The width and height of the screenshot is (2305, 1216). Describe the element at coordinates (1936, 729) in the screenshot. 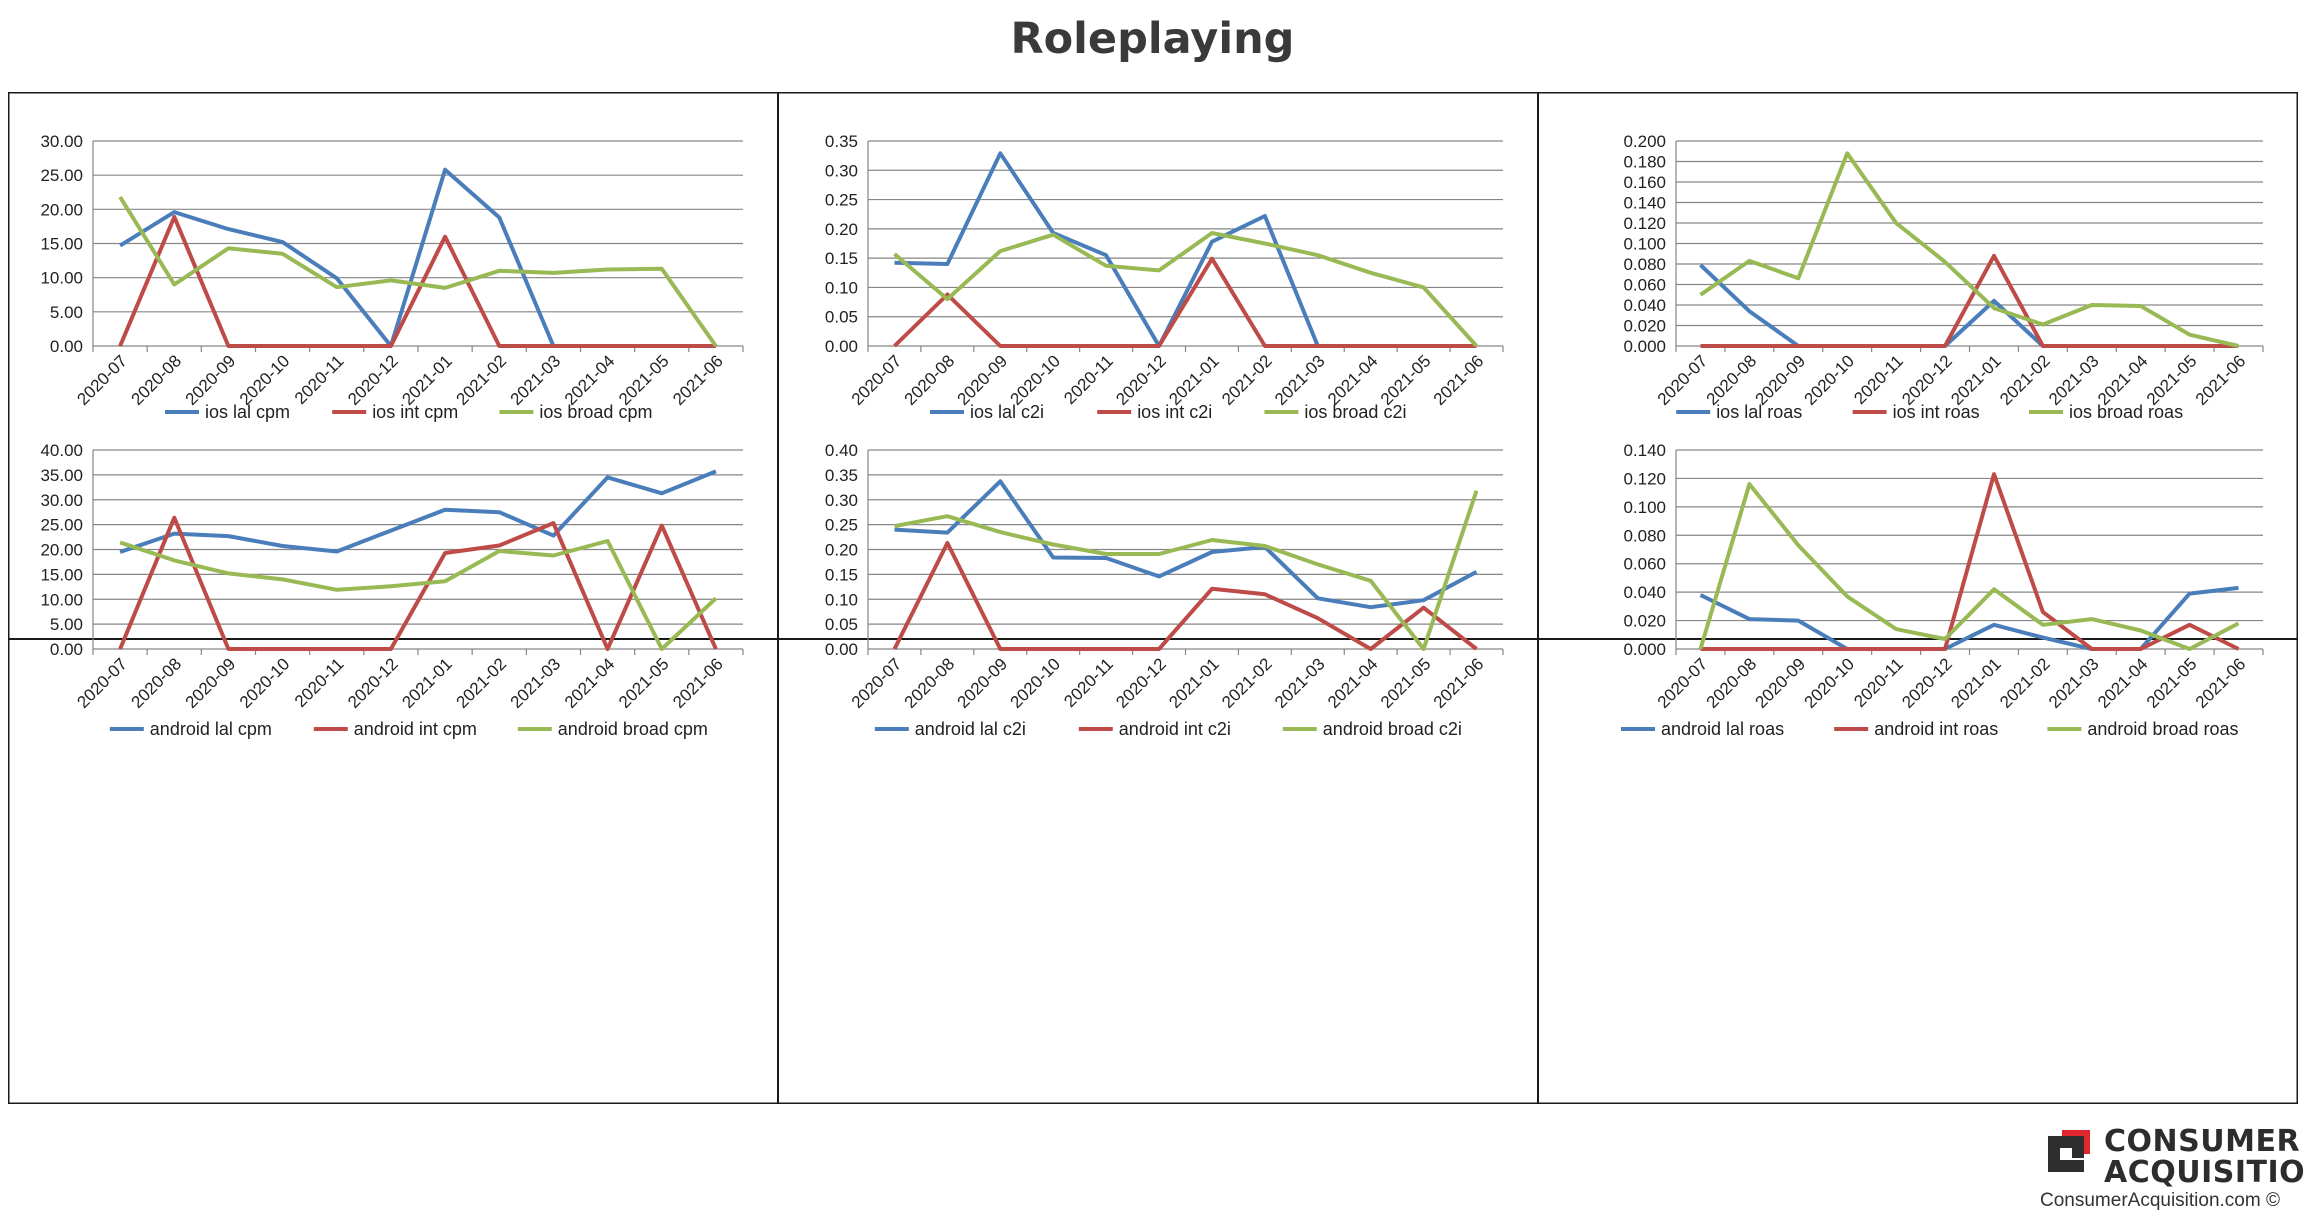

I see `legend-label: android int roas` at that location.